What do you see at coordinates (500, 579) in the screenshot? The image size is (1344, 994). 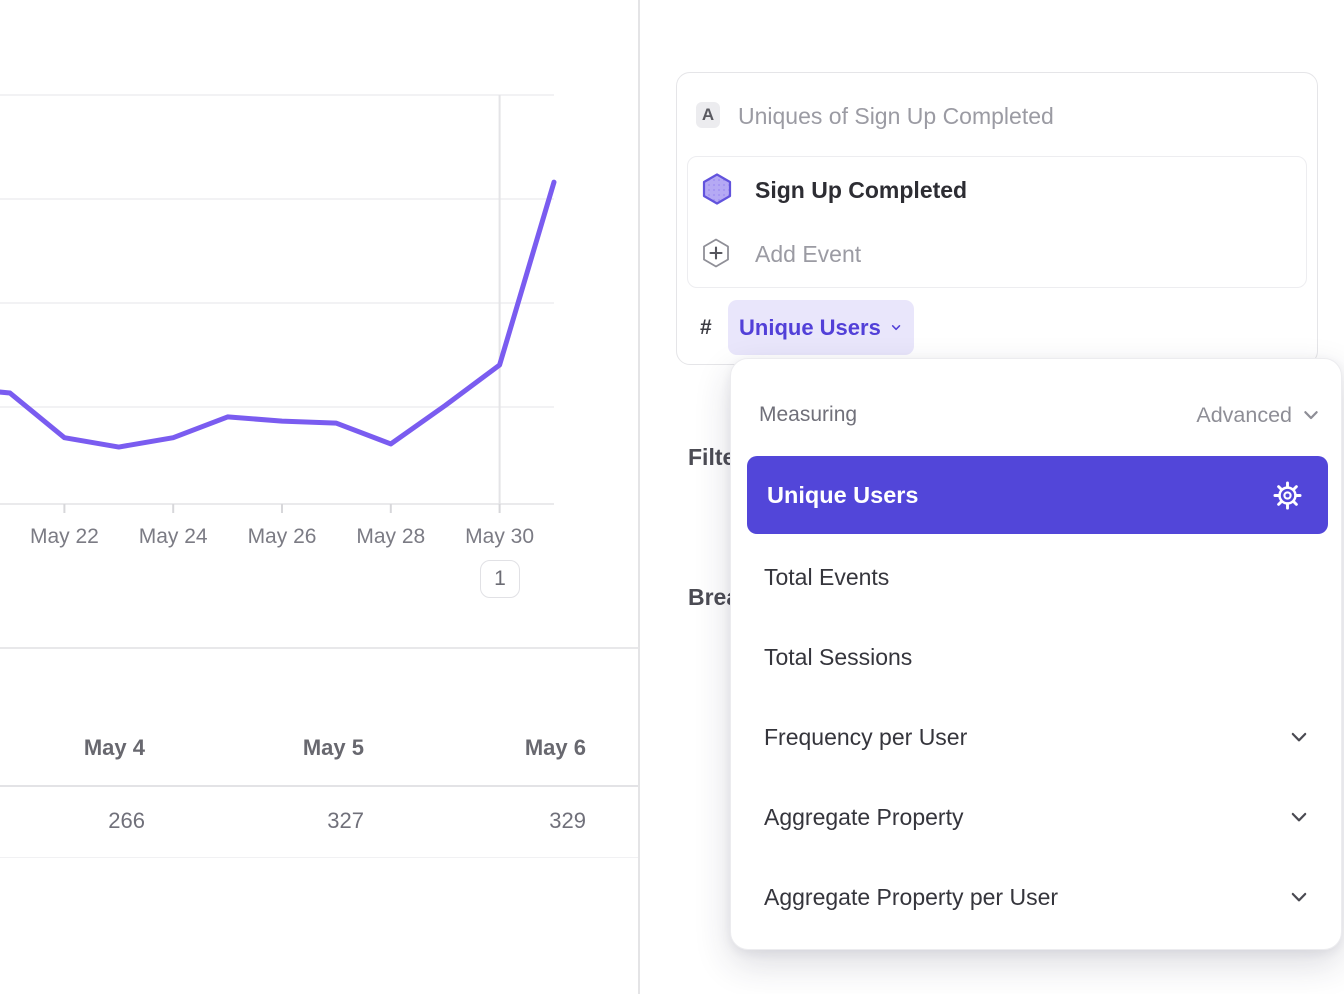 I see `annotation-marker-badge: 1` at bounding box center [500, 579].